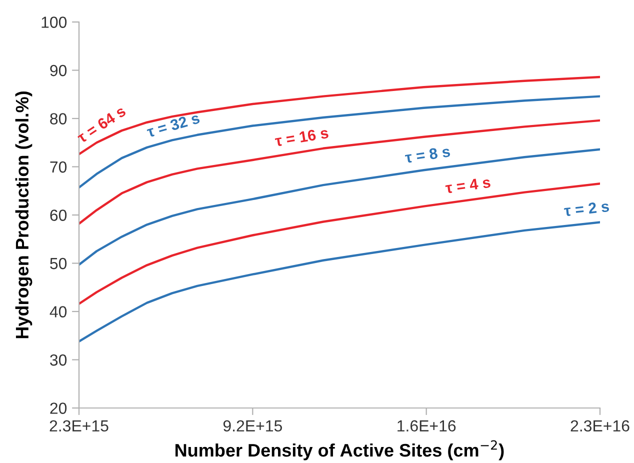 The width and height of the screenshot is (634, 463). Describe the element at coordinates (427, 426) in the screenshot. I see `x-tick-label: 1.6E+16` at that location.